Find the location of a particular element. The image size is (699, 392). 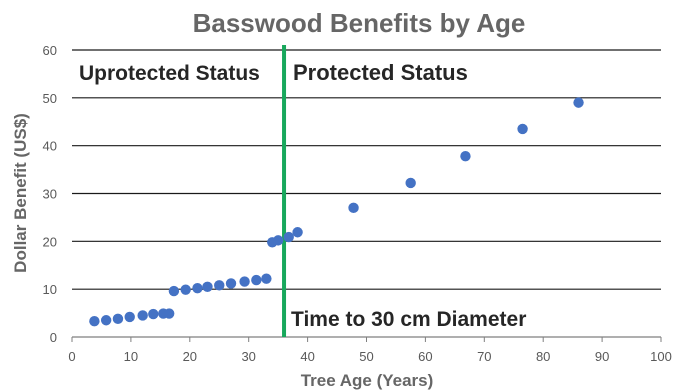

x-tick-label-60: 60 is located at coordinates (425, 356).